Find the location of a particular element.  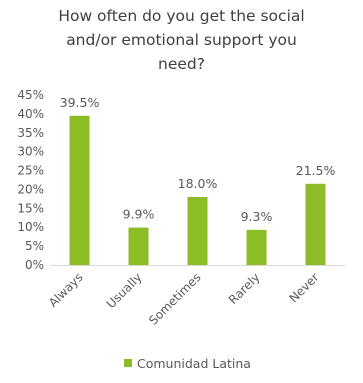

x-axis-tick-labels: Always Usually Sometimes Rarely Never is located at coordinates (184, 299).